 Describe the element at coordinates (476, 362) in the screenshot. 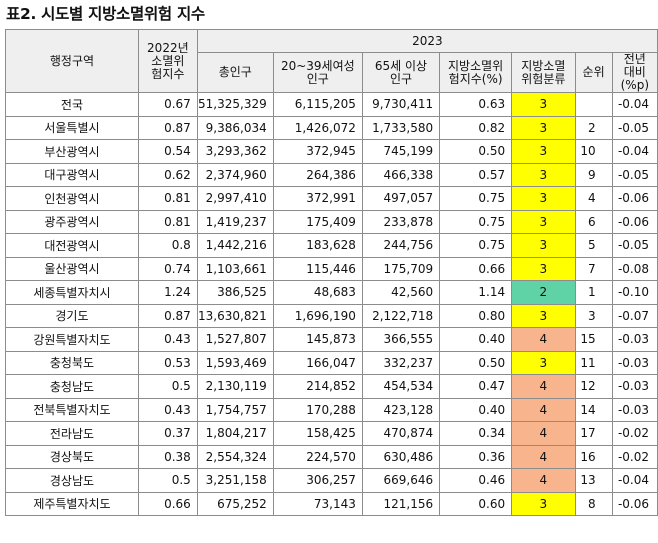

I see `index-2023-cell: 0.50` at that location.